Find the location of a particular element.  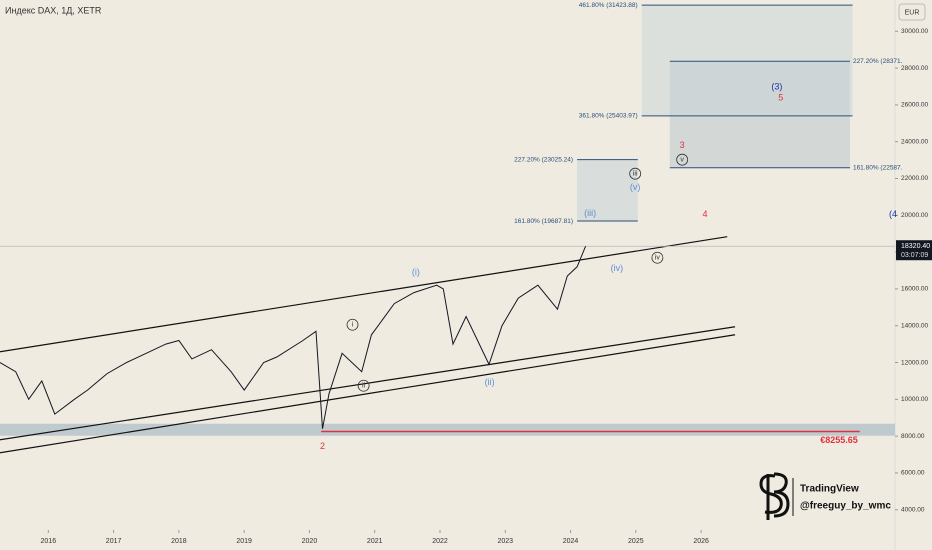

fib-label: 227.20% (23025.24) is located at coordinates (543, 159).